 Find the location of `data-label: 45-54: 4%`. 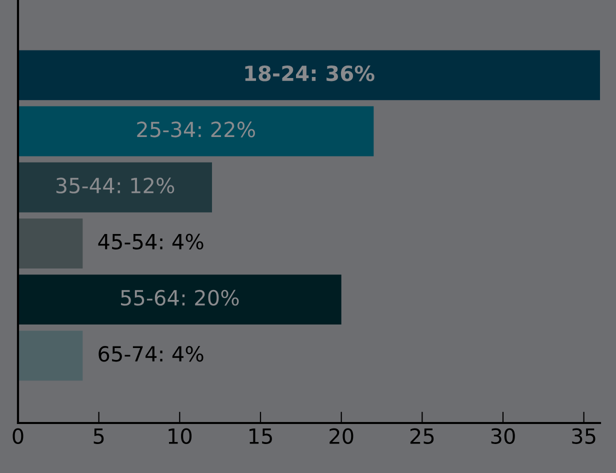

data-label: 45-54: 4% is located at coordinates (151, 242).